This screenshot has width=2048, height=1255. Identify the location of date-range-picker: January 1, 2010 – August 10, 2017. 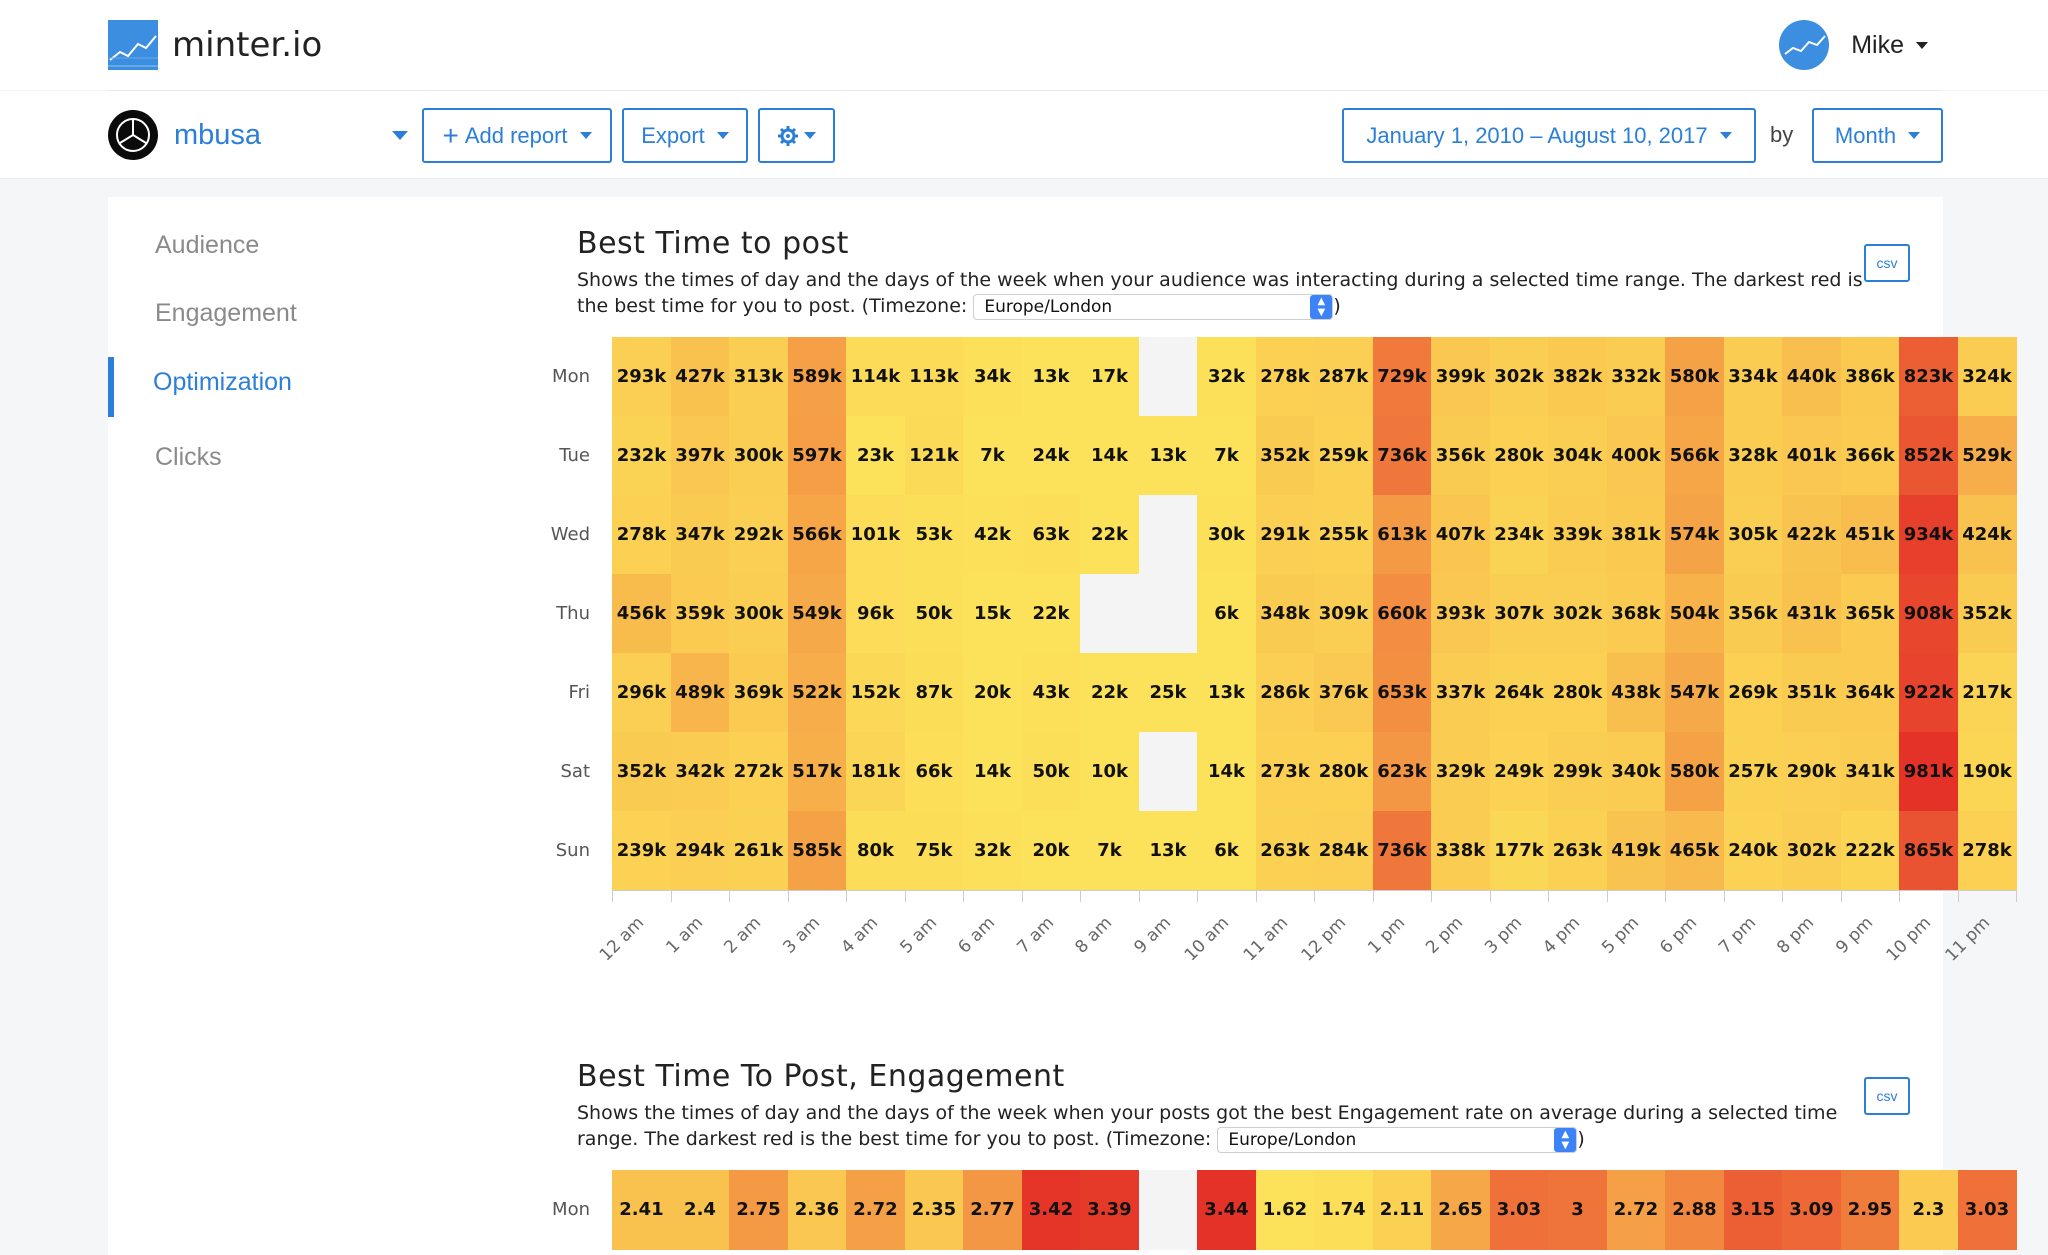
(1549, 135).